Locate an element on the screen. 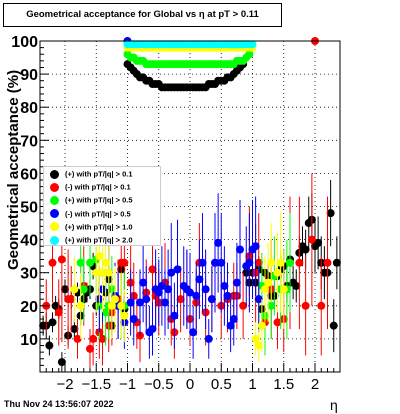 The image size is (400, 414). x-tick-label: 1 is located at coordinates (252, 384).